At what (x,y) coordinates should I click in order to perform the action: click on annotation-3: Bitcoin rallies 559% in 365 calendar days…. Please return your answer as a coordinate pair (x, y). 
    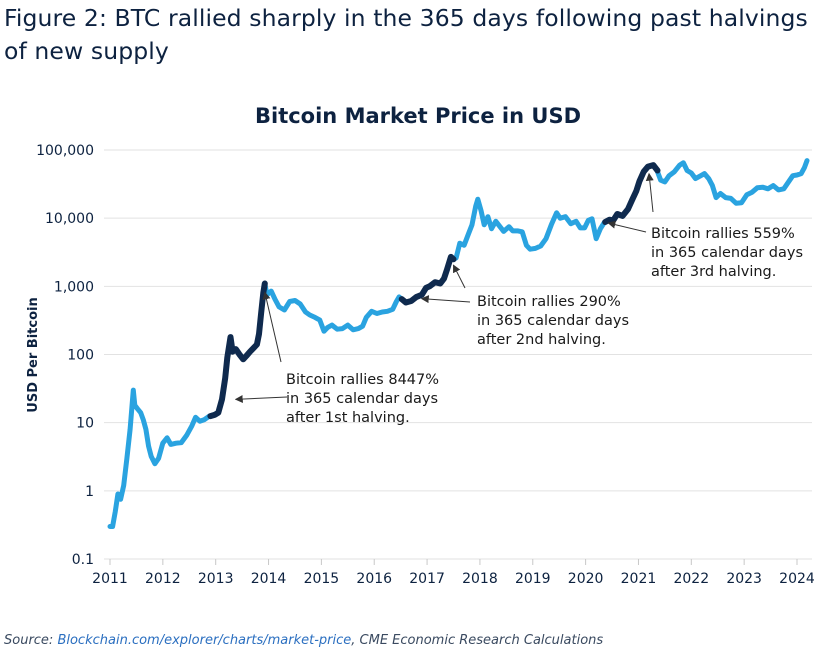
    Looking at the image, I should click on (705, 250).